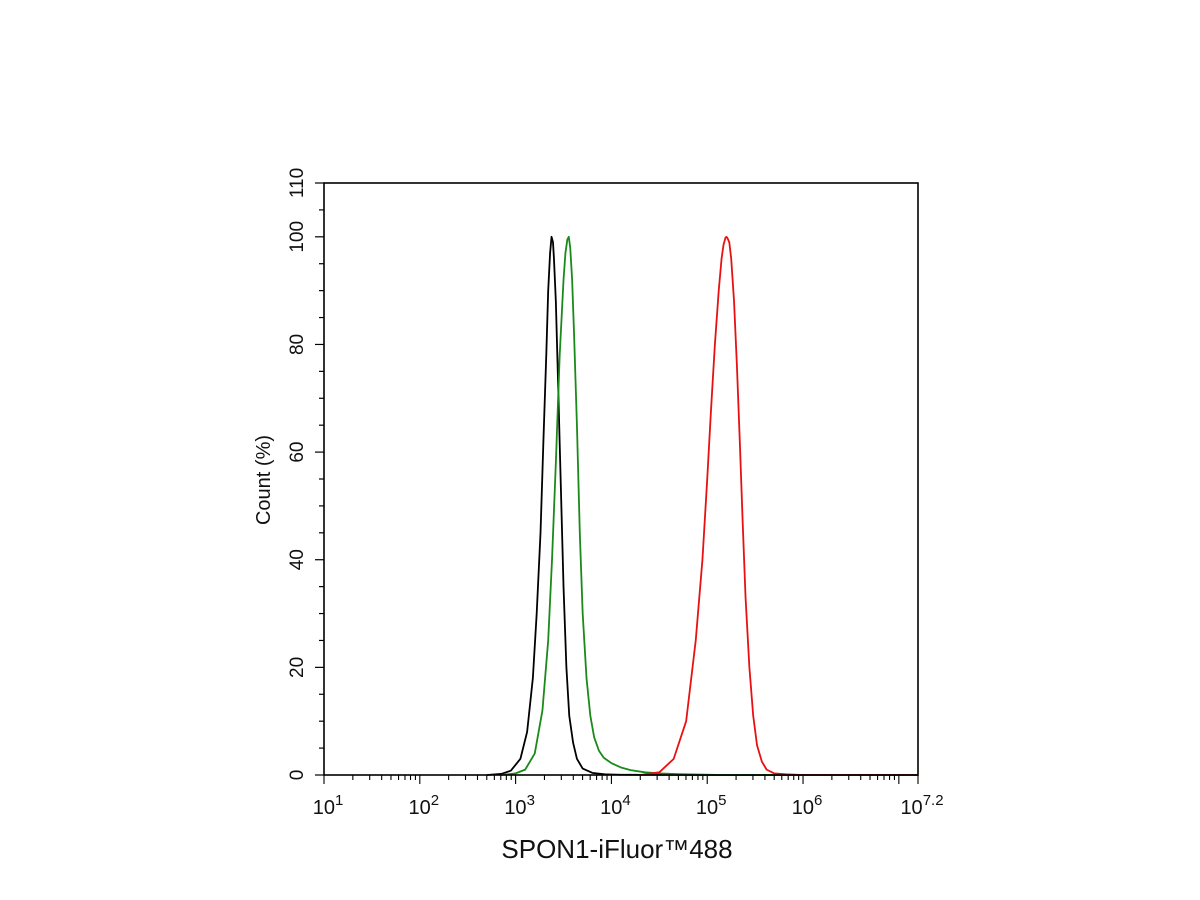 The width and height of the screenshot is (1200, 900). What do you see at coordinates (297, 237) in the screenshot?
I see `y-tick-label: 100` at bounding box center [297, 237].